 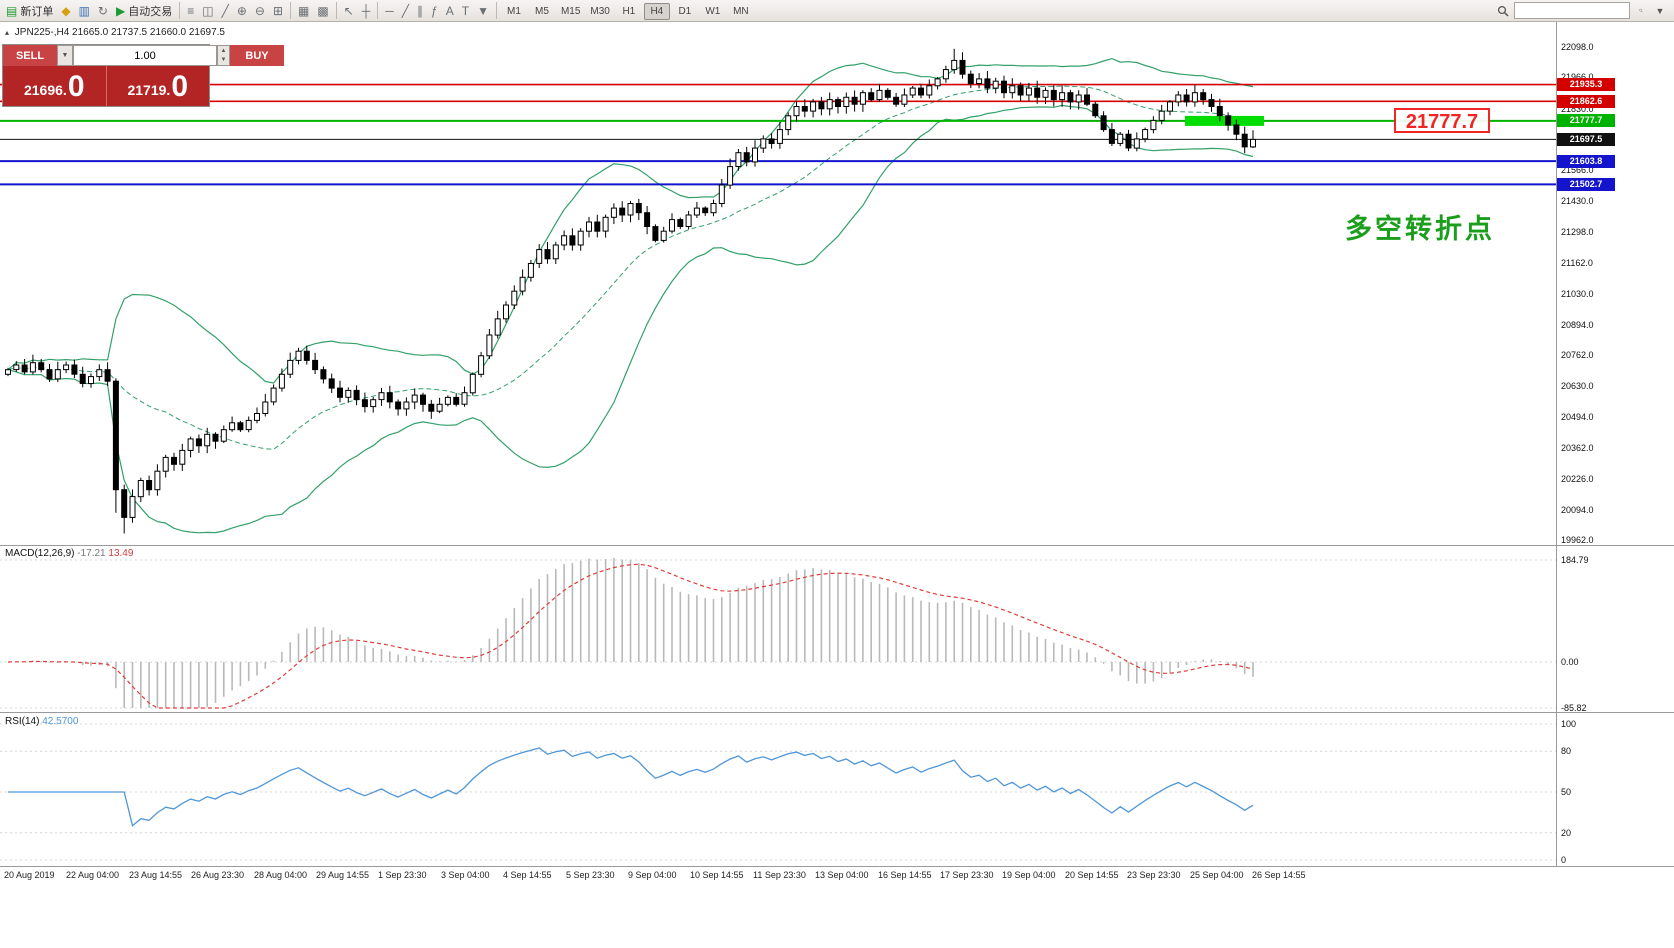 What do you see at coordinates (156, 875) in the screenshot?
I see `time-tick: 23 Aug 14:55` at bounding box center [156, 875].